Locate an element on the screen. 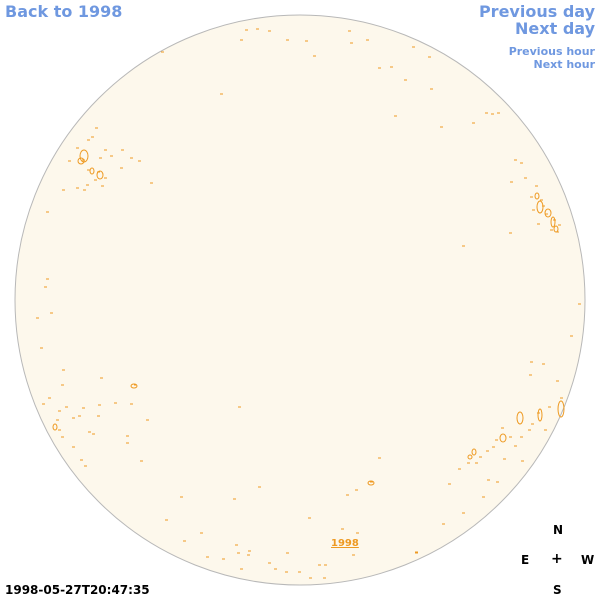  back-to-year-link: Back to 1998 is located at coordinates (64, 11).